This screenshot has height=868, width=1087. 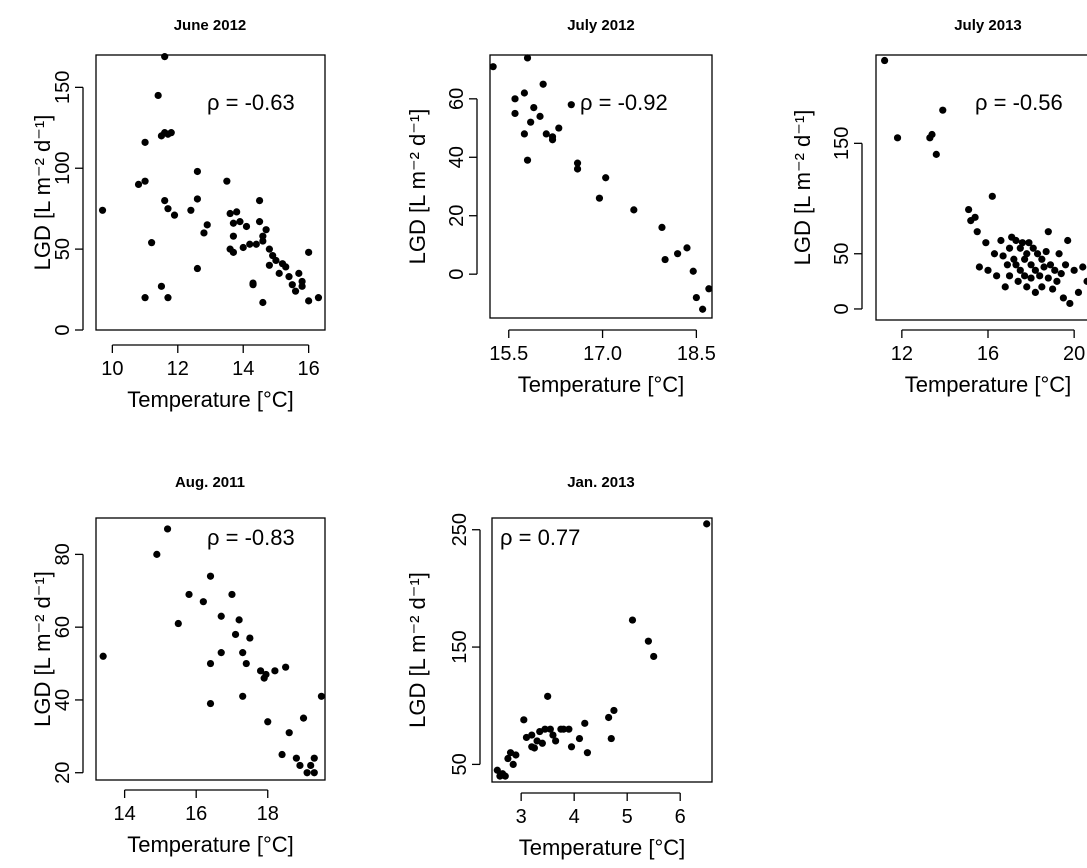 I want to click on y-axis-label: LGD [L m⁻² d⁻¹], so click(x=417, y=650).